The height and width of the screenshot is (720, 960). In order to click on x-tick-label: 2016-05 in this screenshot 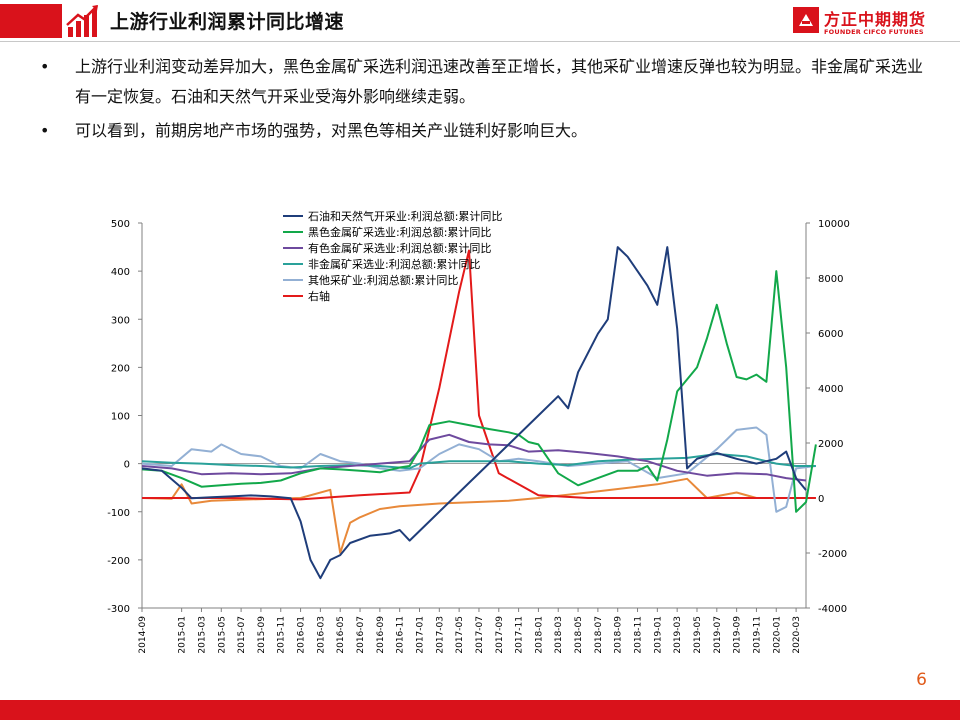, I will do `click(341, 635)`.